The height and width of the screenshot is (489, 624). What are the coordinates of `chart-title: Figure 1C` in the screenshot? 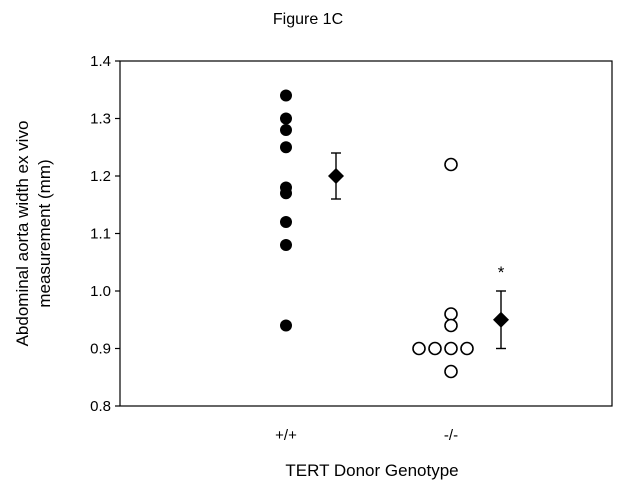 It's located at (308, 19).